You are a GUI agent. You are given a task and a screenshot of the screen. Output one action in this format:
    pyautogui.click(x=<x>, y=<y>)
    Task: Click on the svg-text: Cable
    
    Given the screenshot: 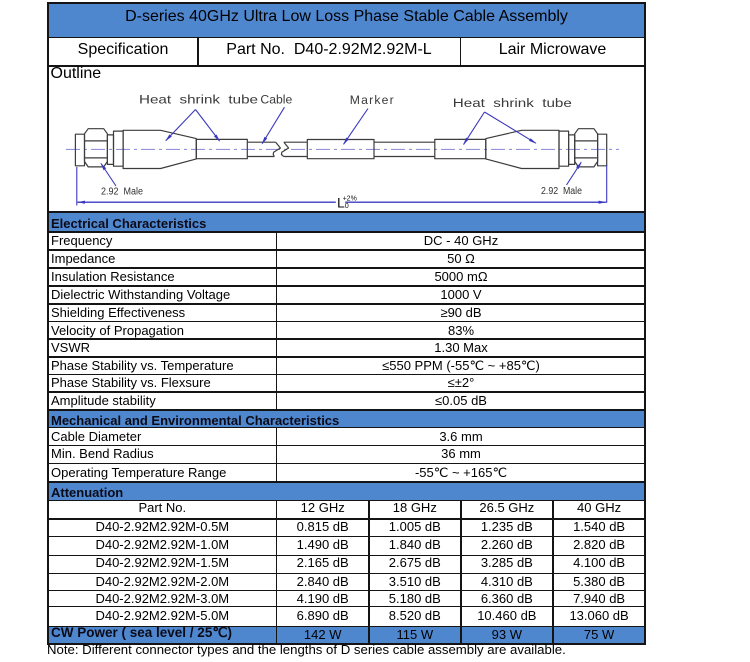 What is the action you would take?
    pyautogui.click(x=276, y=100)
    